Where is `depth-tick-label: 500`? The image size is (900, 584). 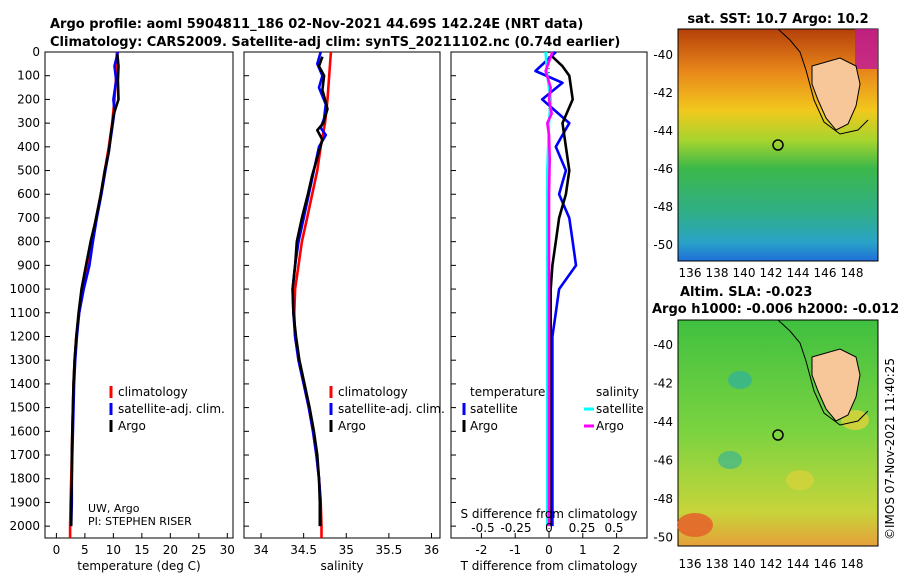 depth-tick-label: 500 is located at coordinates (28, 171).